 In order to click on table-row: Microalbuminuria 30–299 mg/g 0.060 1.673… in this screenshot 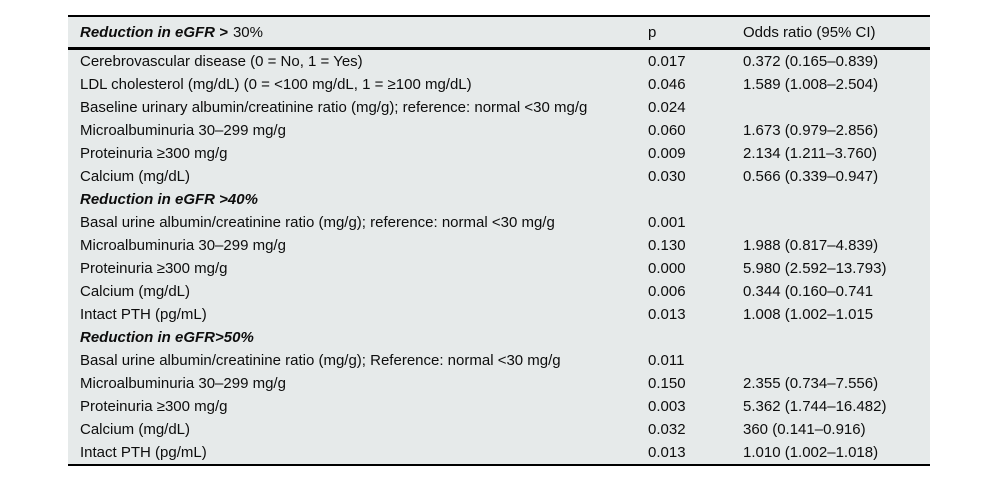, I will do `click(499, 130)`.